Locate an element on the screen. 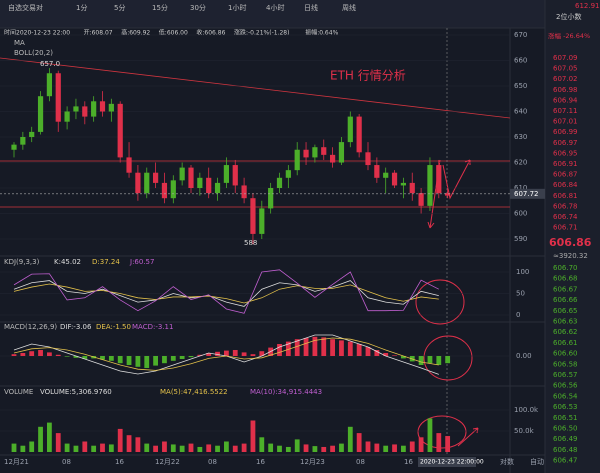  y-tick-label: 640 is located at coordinates (520, 112).